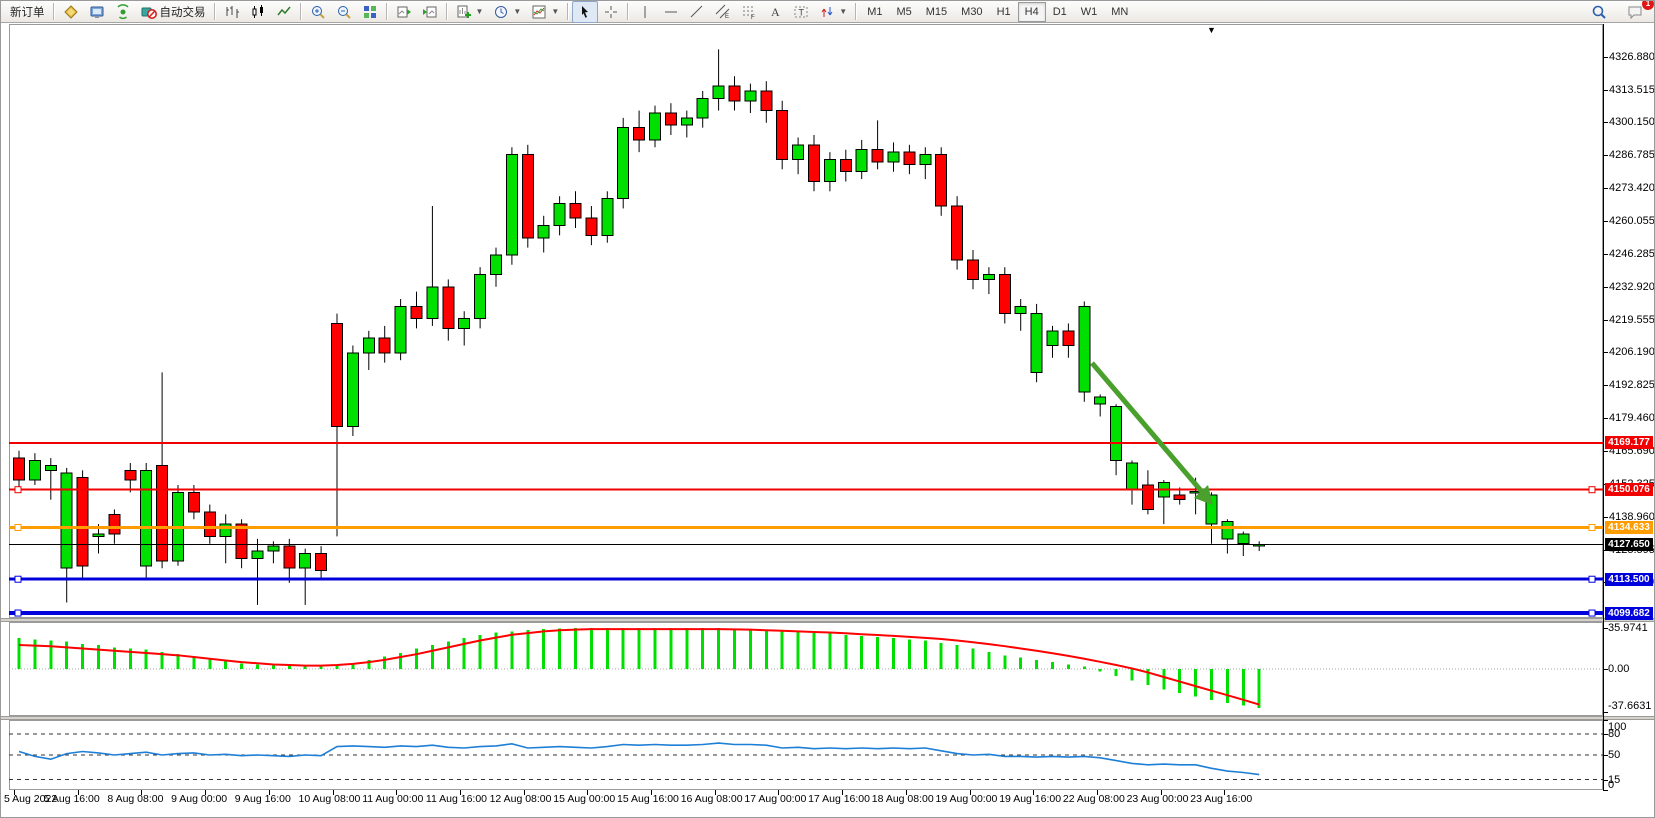  What do you see at coordinates (671, 12) in the screenshot?
I see `horizontal-line-button` at bounding box center [671, 12].